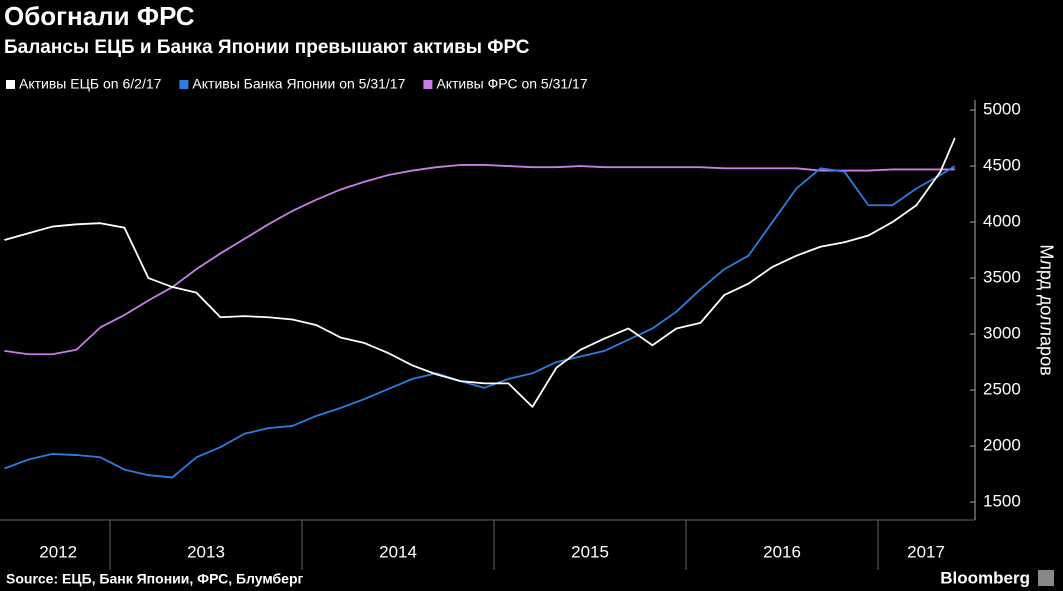  What do you see at coordinates (398, 551) in the screenshot?
I see `x-tick-label: 2014` at bounding box center [398, 551].